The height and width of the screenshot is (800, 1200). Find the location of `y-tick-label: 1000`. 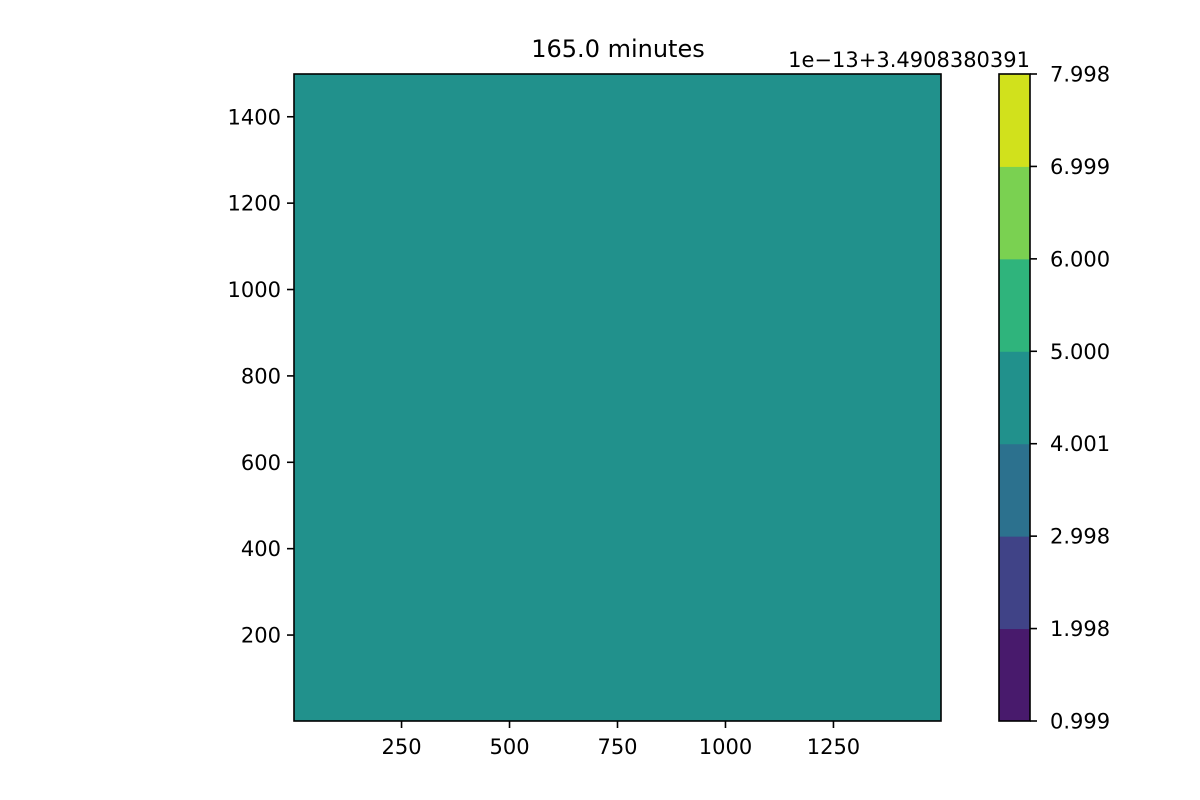

y-tick-label: 1000 is located at coordinates (254, 290).